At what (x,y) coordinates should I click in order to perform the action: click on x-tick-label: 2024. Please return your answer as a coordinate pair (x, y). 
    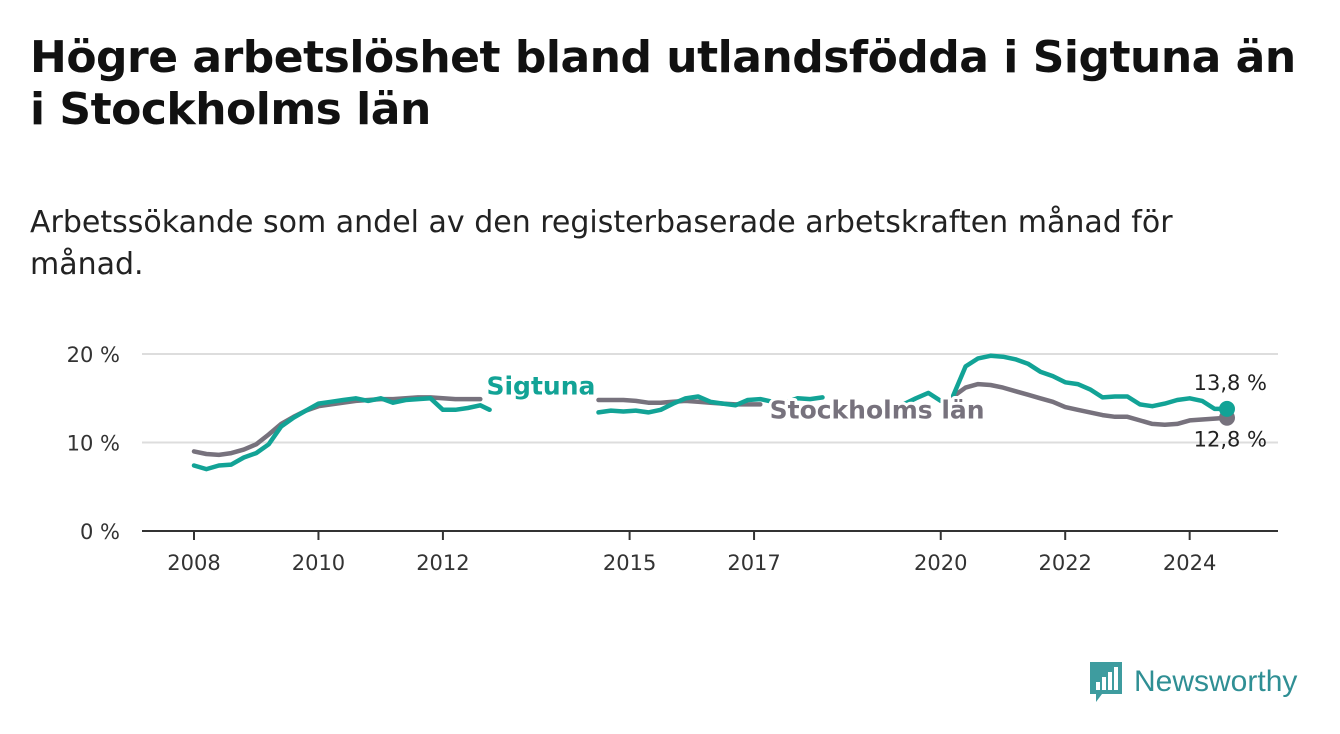
    Looking at the image, I should click on (1189, 563).